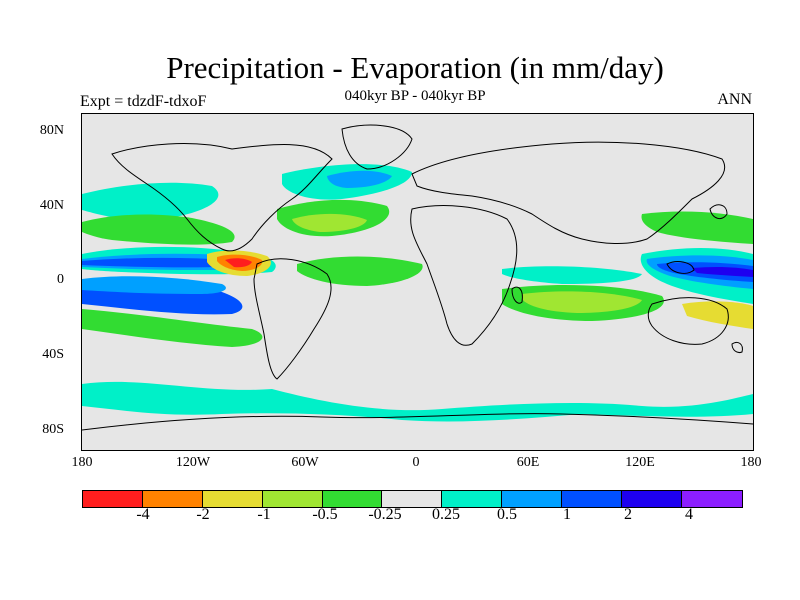 The height and width of the screenshot is (600, 800). What do you see at coordinates (203, 514) in the screenshot?
I see `colorbar-label: -2` at bounding box center [203, 514].